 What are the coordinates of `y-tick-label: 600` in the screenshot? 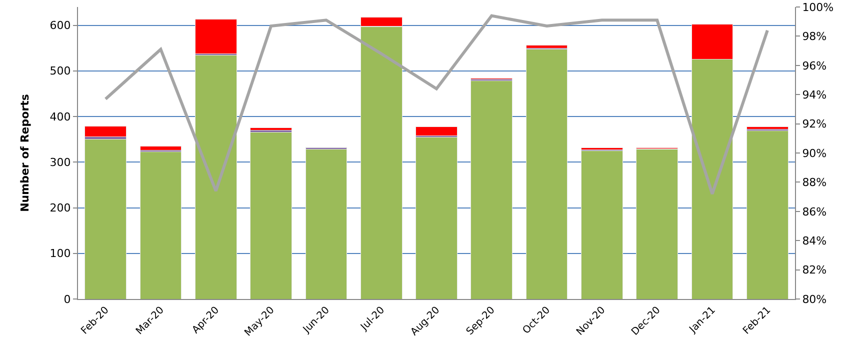 It's located at (60, 25).